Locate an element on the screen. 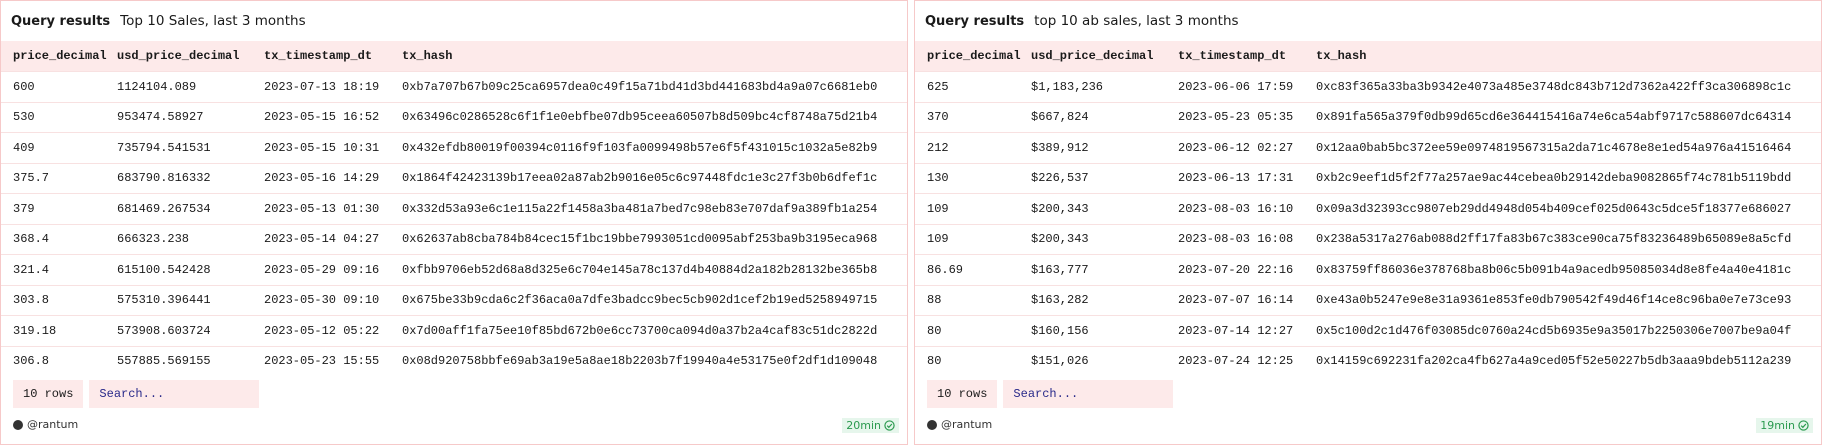 The width and height of the screenshot is (1826, 447). cell: 666323.238 is located at coordinates (190, 239).